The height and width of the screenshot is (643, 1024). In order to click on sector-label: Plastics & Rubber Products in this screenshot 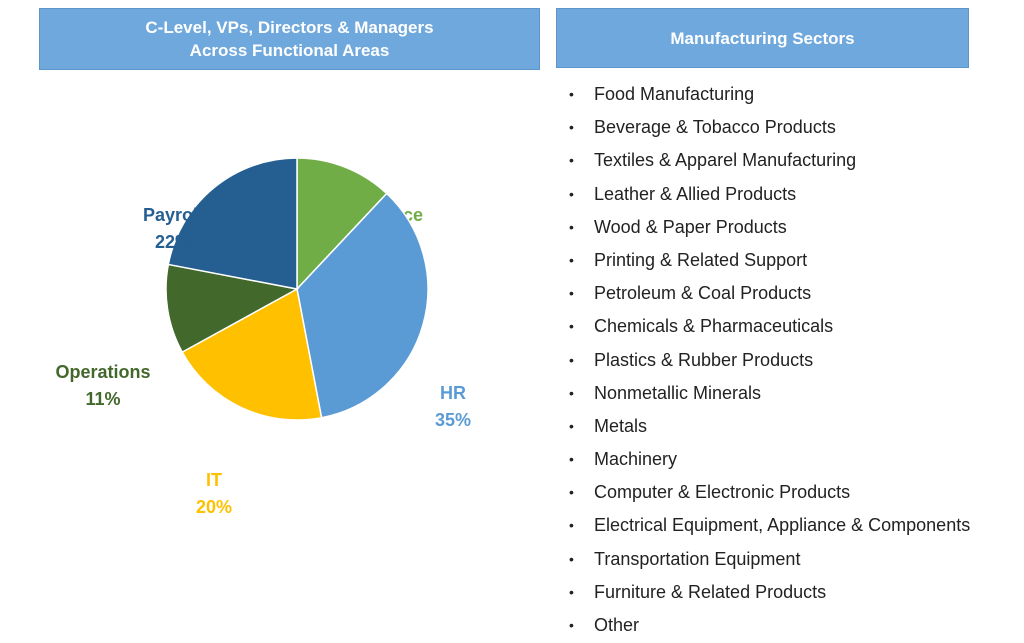, I will do `click(704, 359)`.